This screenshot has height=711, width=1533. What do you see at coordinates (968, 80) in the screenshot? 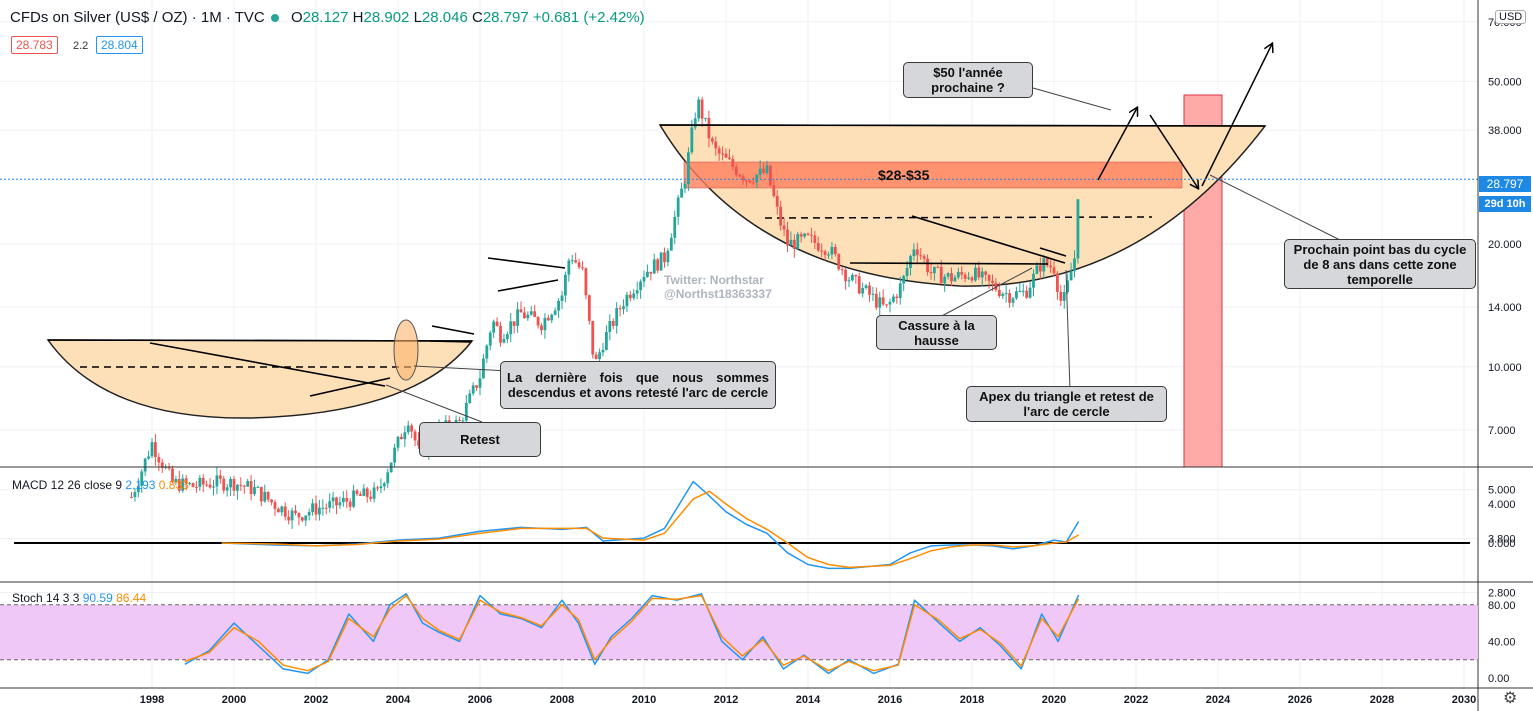
I see `note-fifty: $50 l'année prochaine ?` at bounding box center [968, 80].